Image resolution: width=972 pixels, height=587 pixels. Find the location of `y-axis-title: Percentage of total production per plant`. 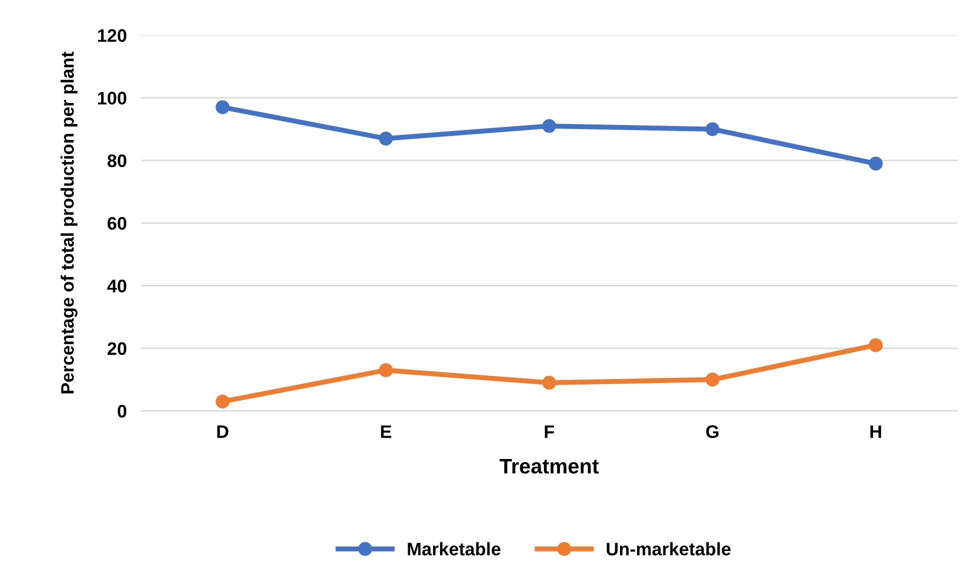

y-axis-title: Percentage of total production per plant is located at coordinates (69, 223).